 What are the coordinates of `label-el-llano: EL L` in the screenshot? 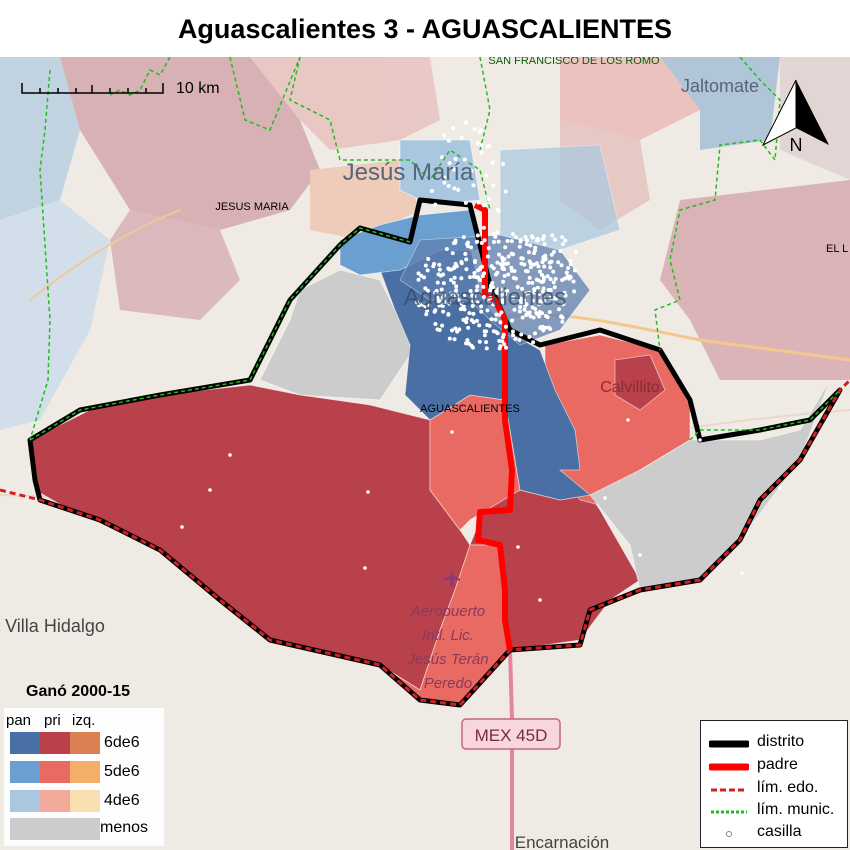 It's located at (837, 249).